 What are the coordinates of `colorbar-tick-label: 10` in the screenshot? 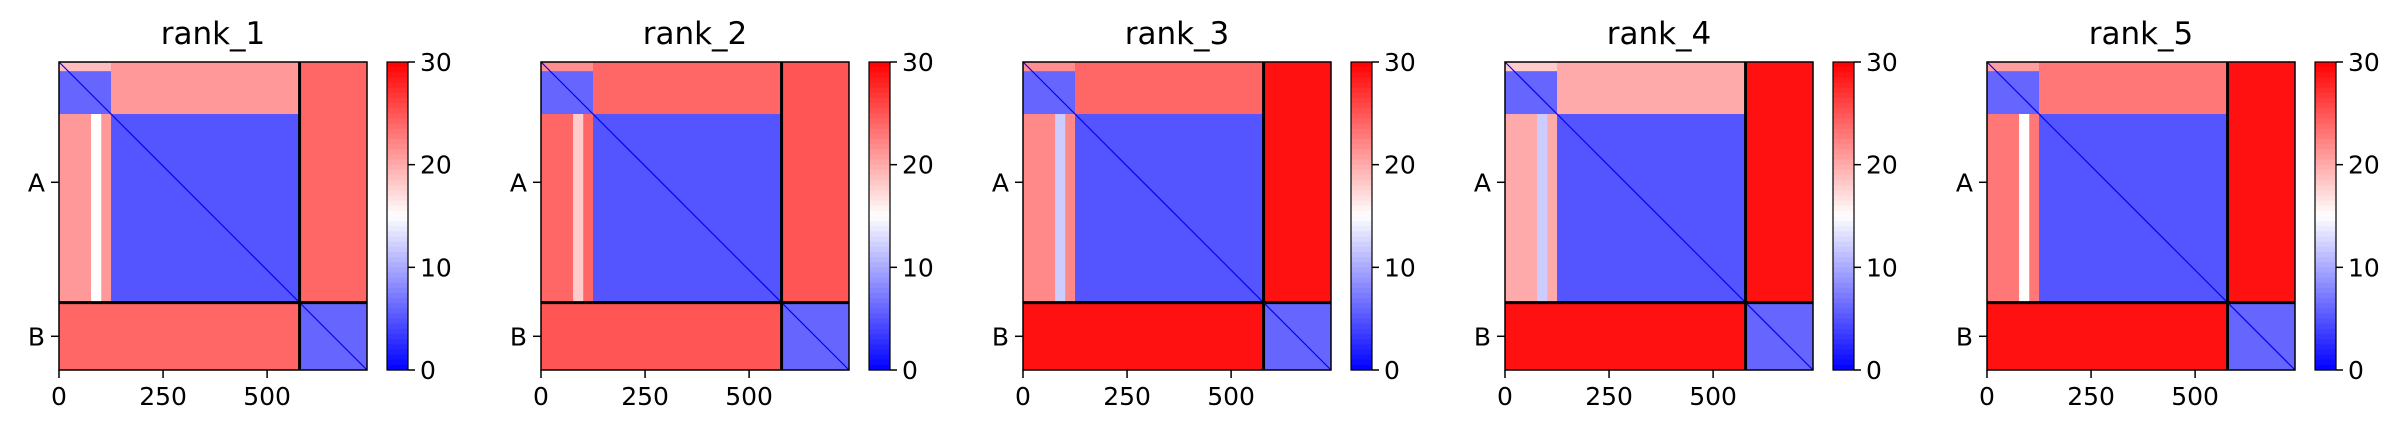 It's located at (436, 267).